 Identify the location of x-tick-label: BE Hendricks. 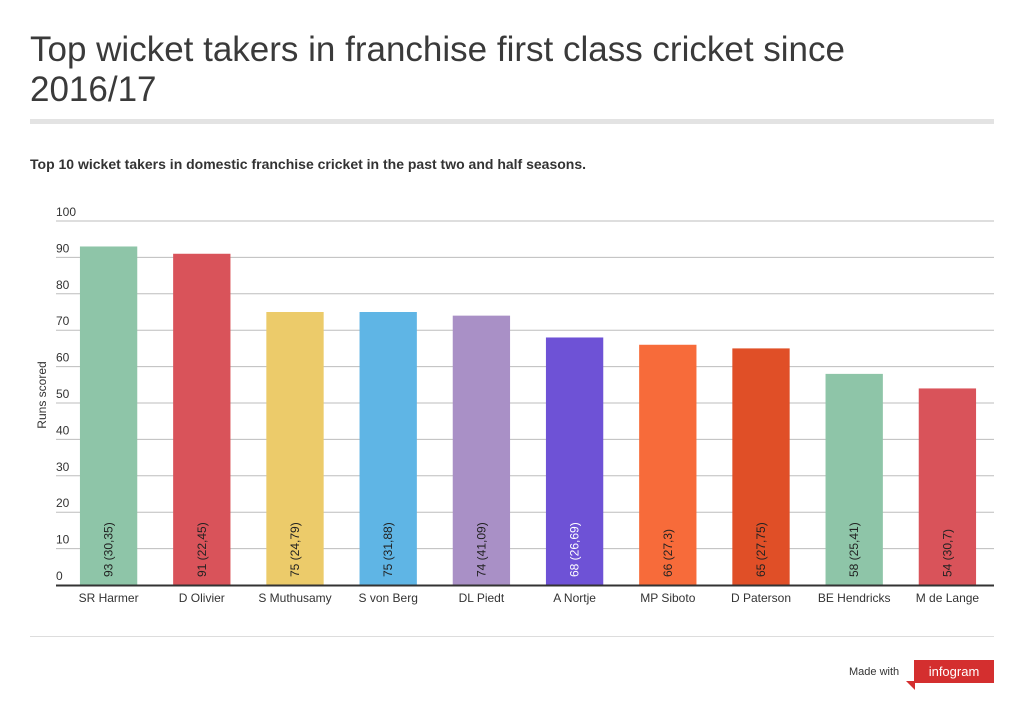
(854, 598).